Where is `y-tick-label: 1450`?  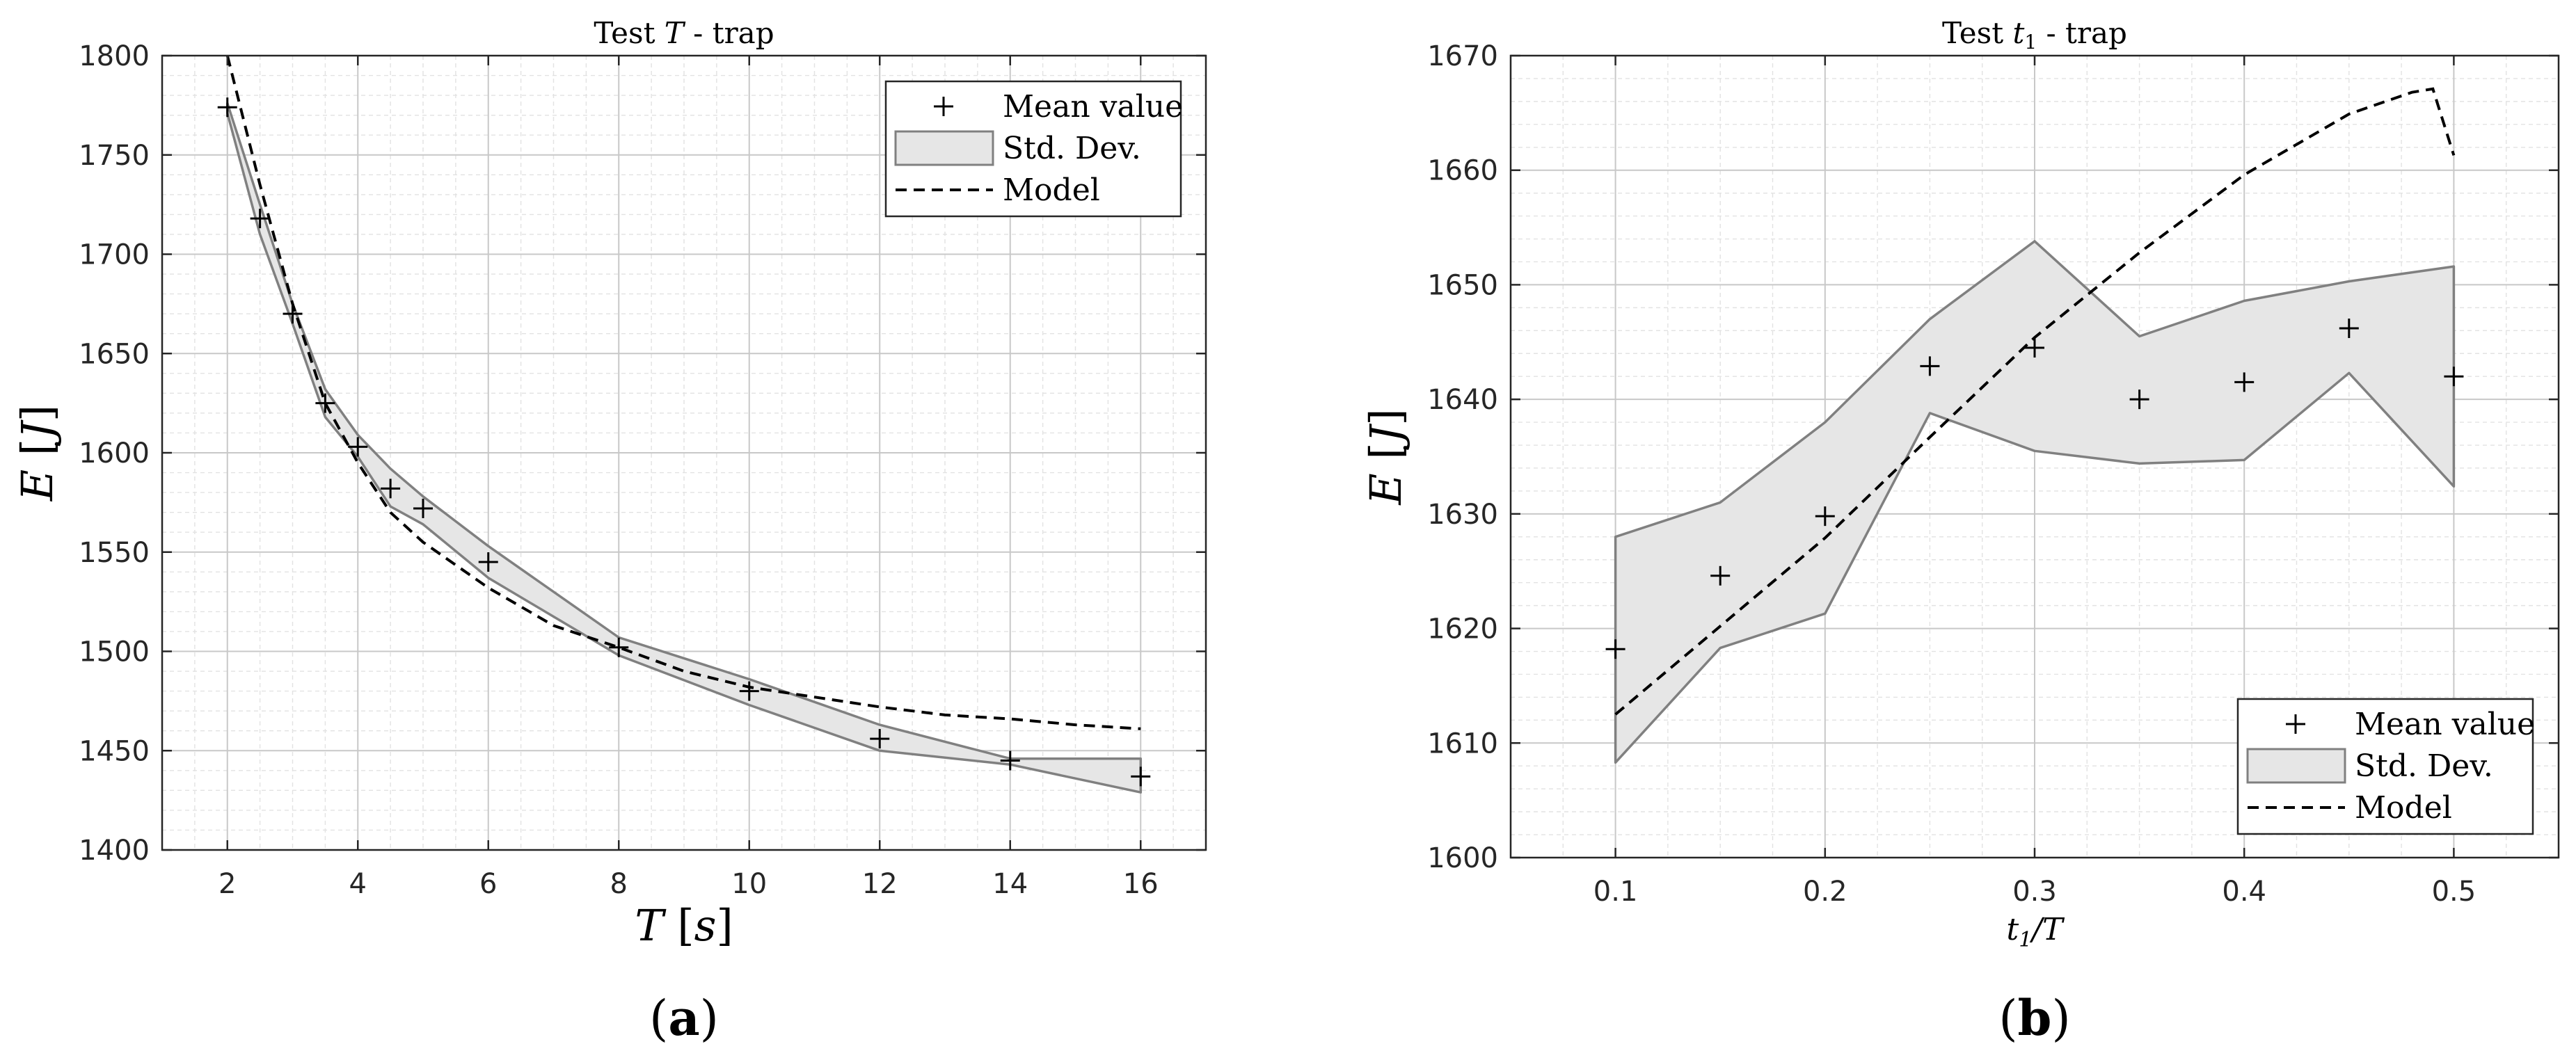
y-tick-label: 1450 is located at coordinates (114, 751).